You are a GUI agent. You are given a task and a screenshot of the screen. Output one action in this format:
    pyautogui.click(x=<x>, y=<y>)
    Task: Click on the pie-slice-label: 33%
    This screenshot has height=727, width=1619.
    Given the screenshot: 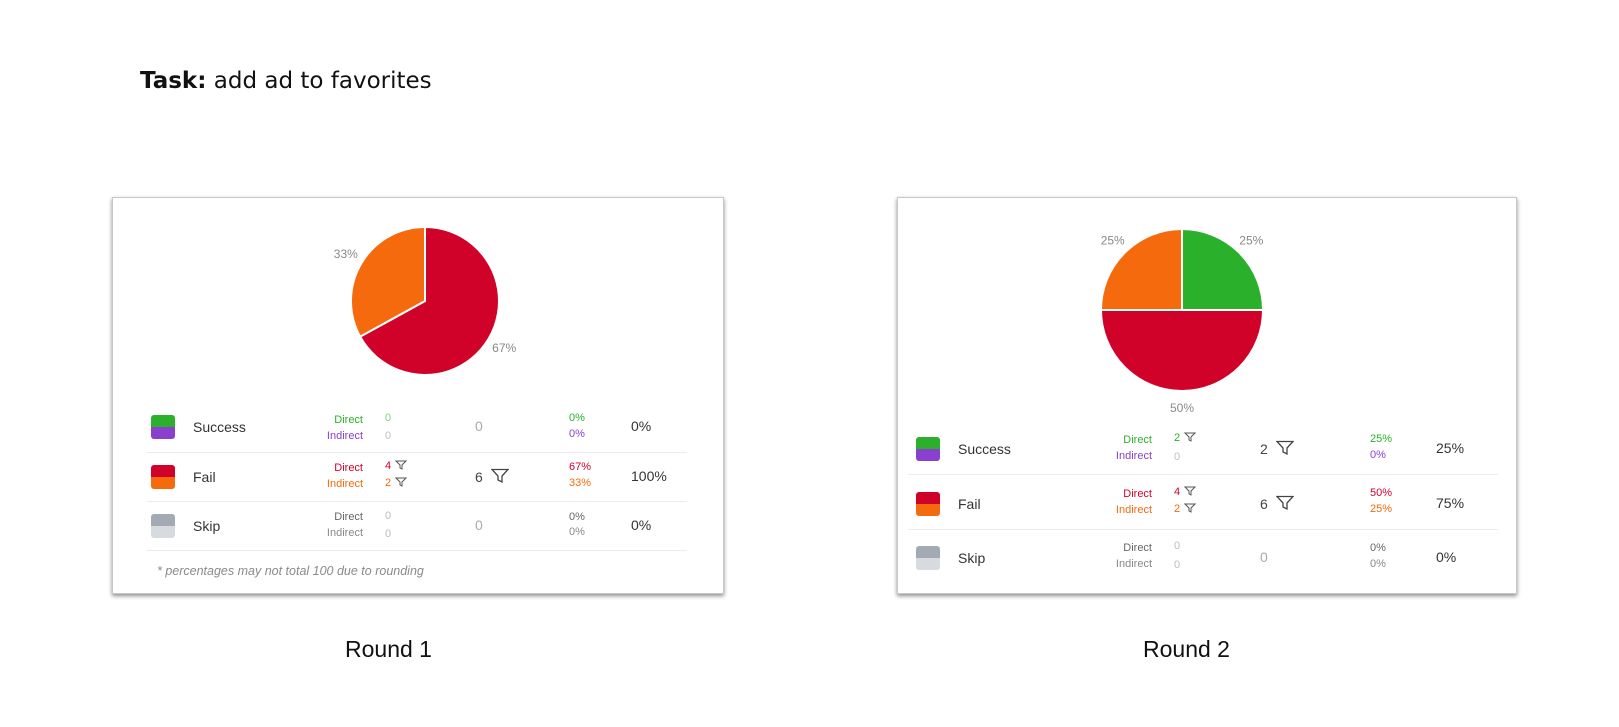 What is the action you would take?
    pyautogui.click(x=346, y=254)
    